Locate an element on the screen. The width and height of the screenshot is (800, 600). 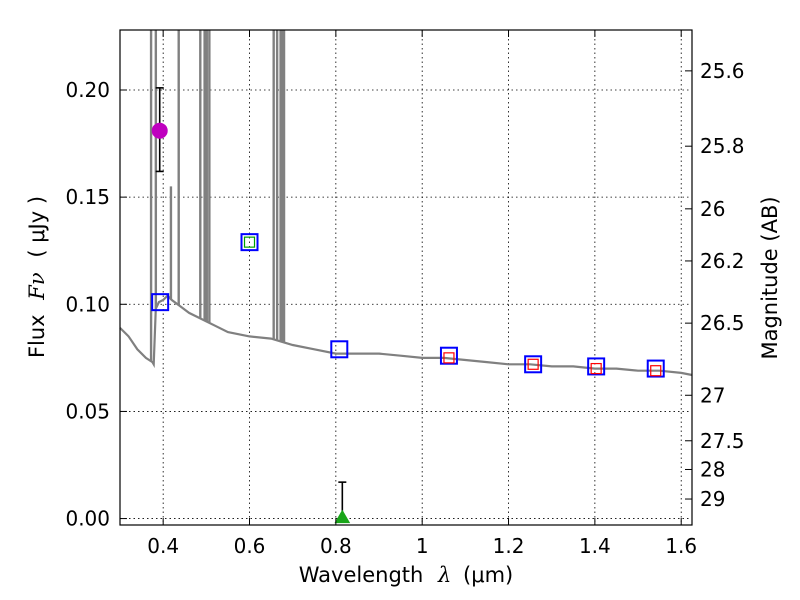
magnitude-ticks: 25.6 25.8 26 26.2 26.5 27 27.5 28 29 is located at coordinates (715, 285).